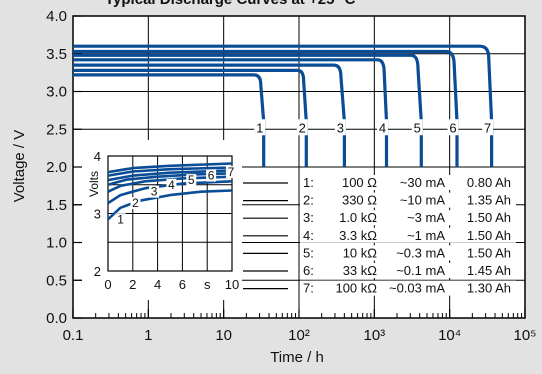 The image size is (542, 374). I want to click on curve-label: 7, so click(487, 127).